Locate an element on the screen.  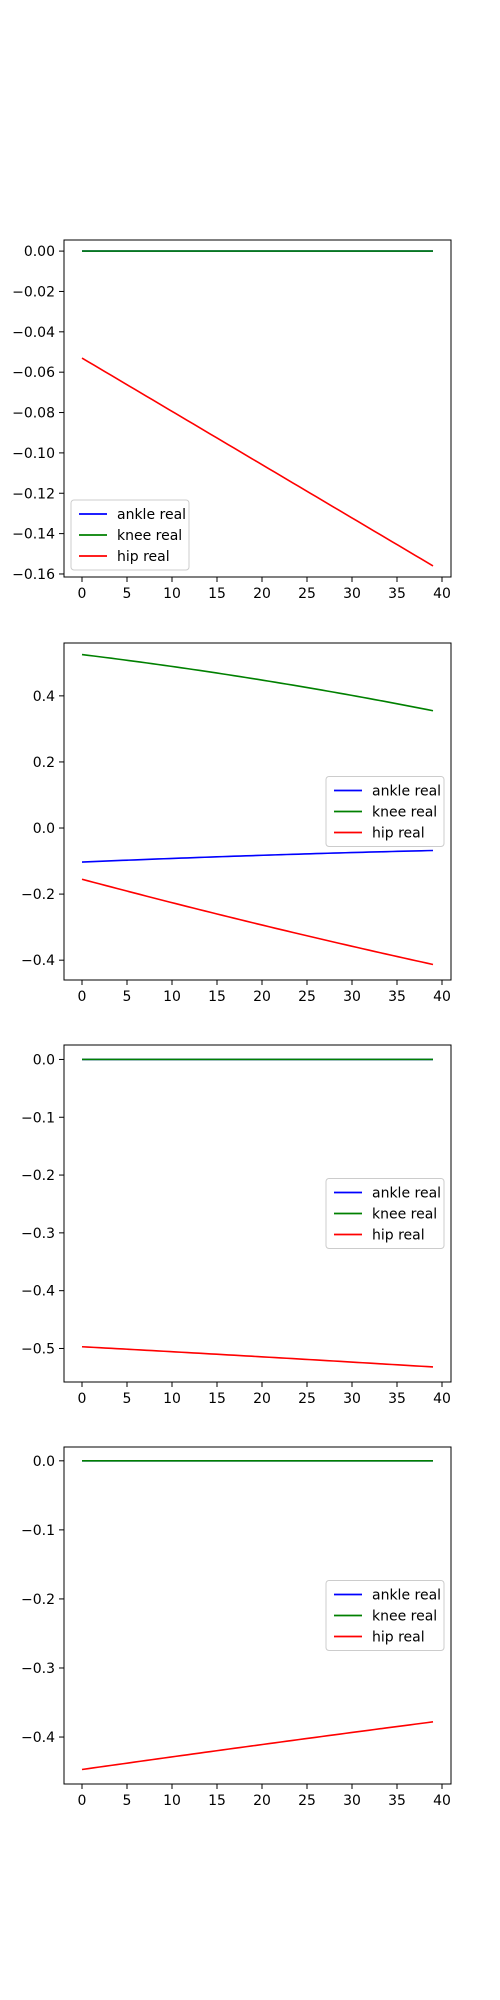
y-tick-label: −0.02 is located at coordinates (33, 292).